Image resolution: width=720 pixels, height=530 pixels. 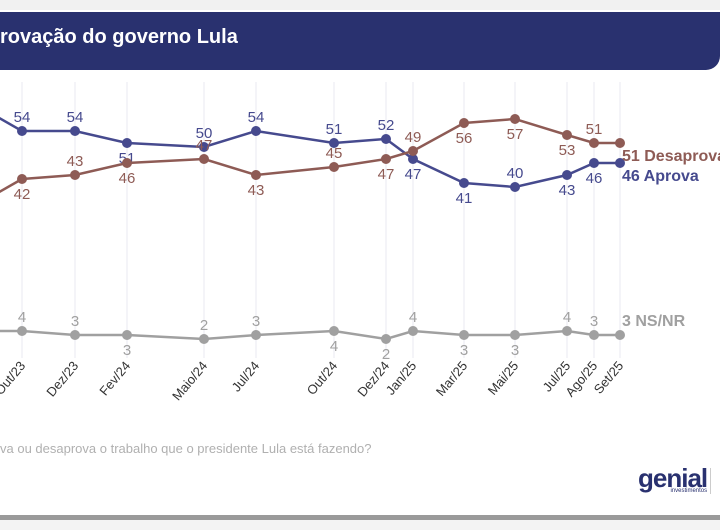 I want to click on chart-title: rovação do governo Lula, so click(x=119, y=37).